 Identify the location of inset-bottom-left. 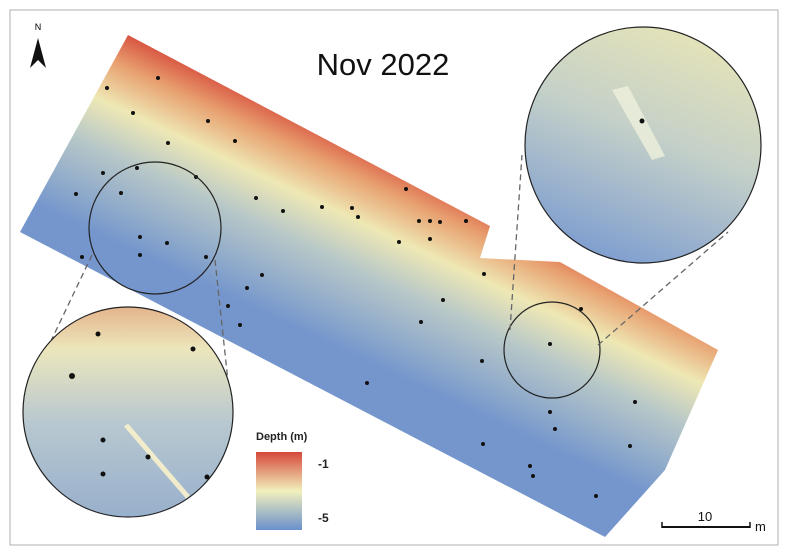
(128, 412).